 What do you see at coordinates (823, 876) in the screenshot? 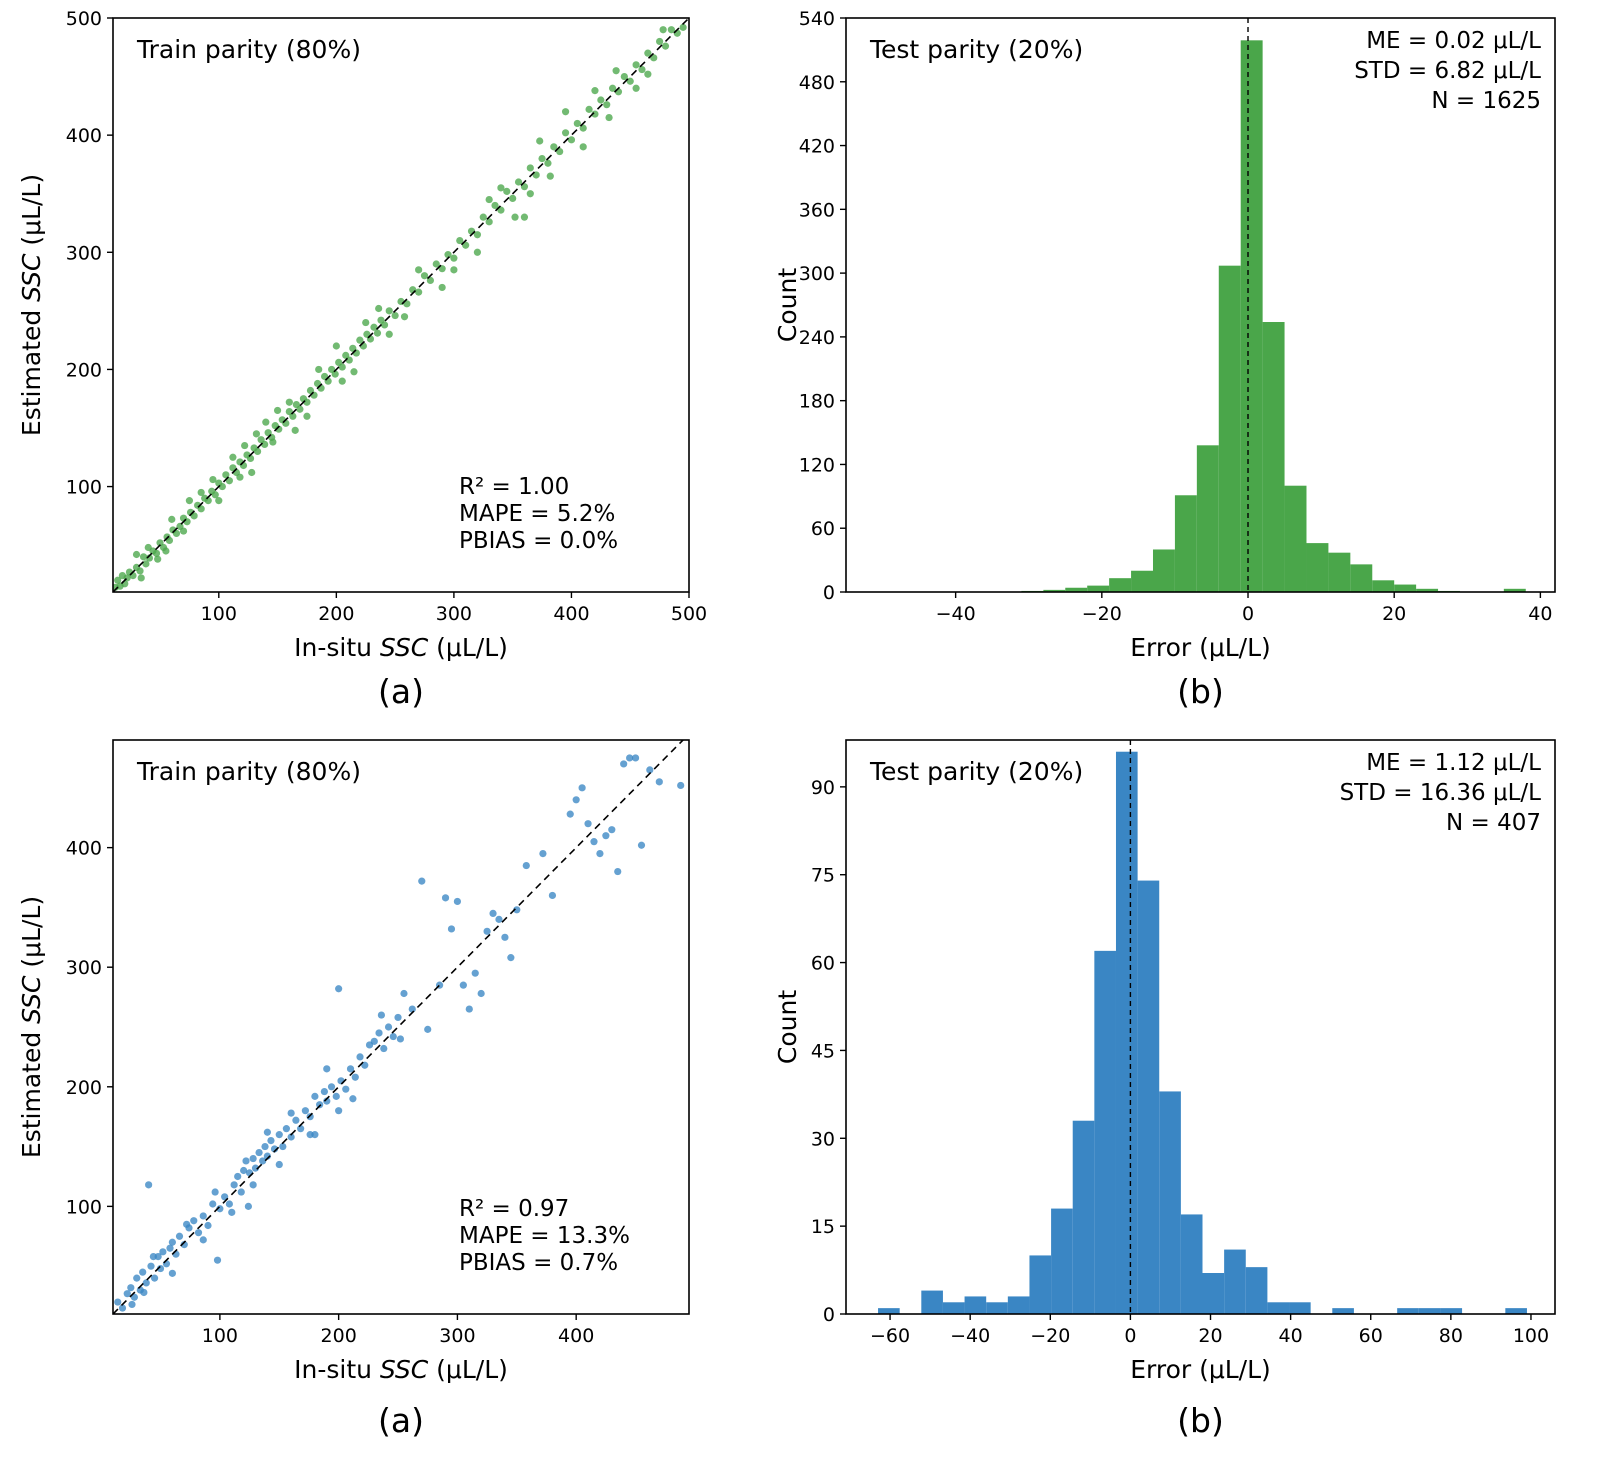
I see `y-tick-label: 75` at bounding box center [823, 876].